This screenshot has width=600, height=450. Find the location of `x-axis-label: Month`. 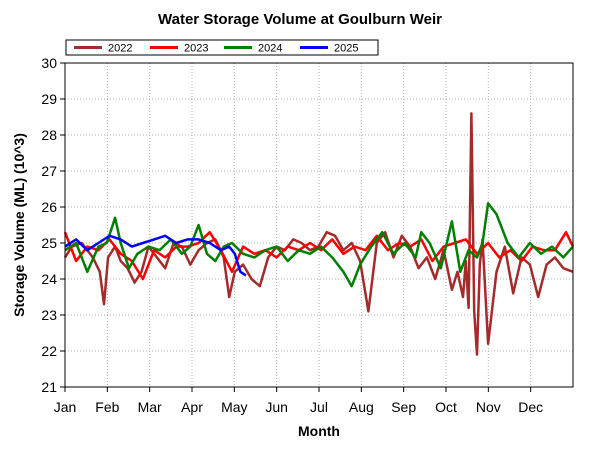

x-axis-label: Month is located at coordinates (319, 431).